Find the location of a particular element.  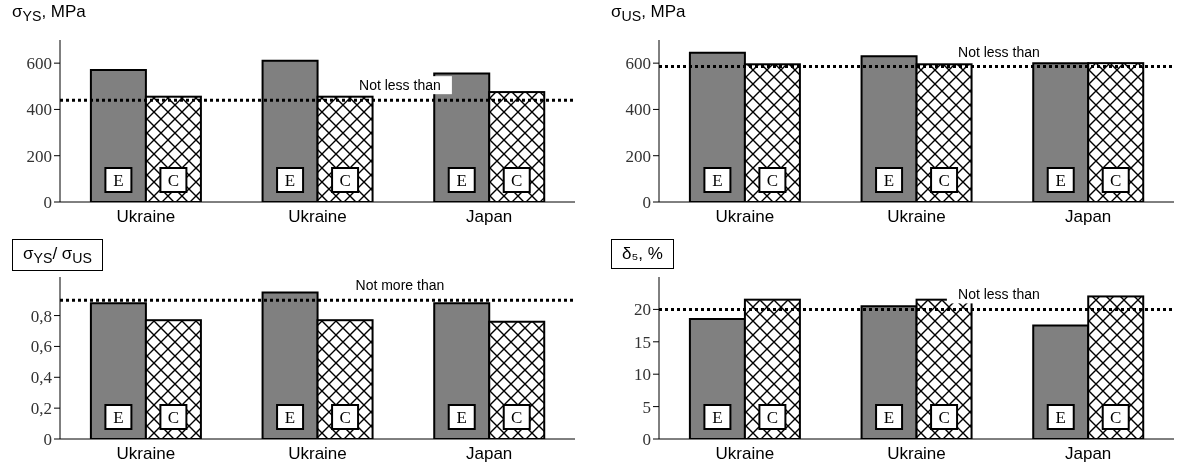

y-axis-title: δ₅, % is located at coordinates (642, 254).